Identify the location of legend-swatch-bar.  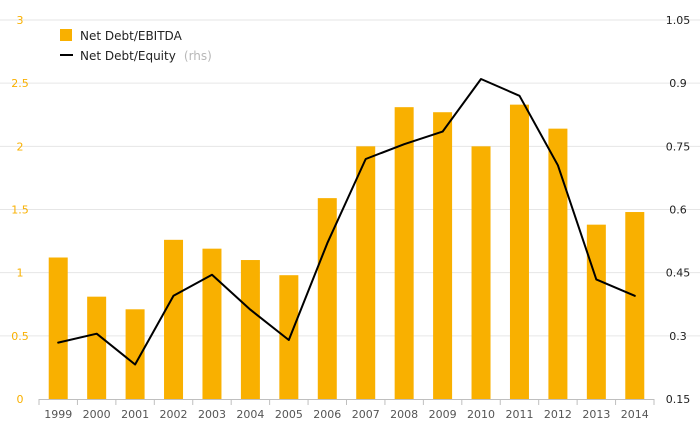
(66, 35).